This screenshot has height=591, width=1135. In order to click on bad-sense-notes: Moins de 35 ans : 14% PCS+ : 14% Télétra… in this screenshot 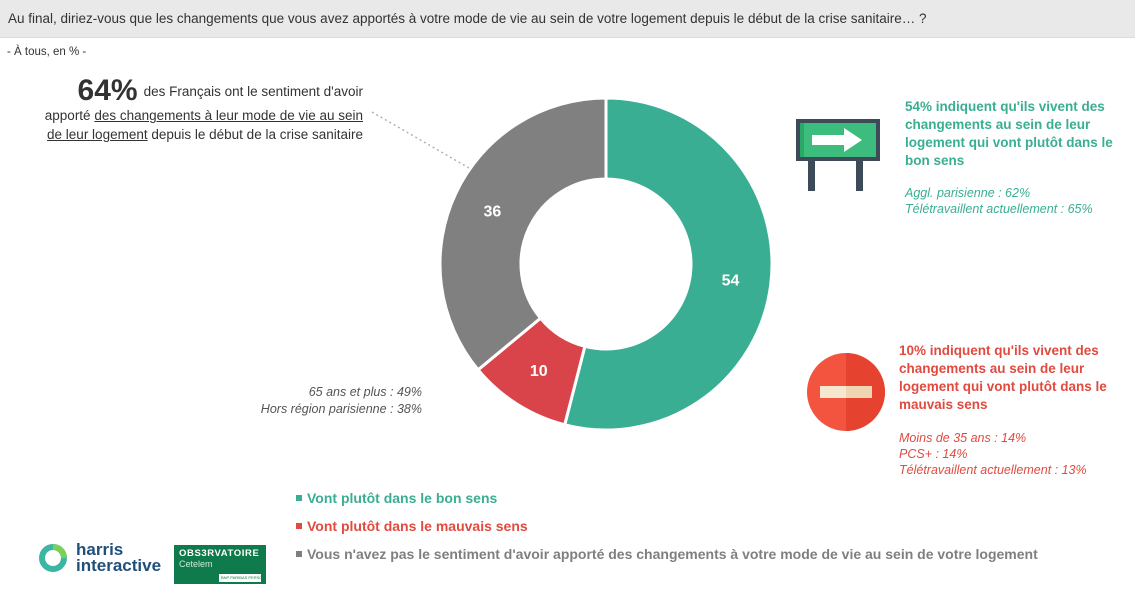, I will do `click(993, 454)`.